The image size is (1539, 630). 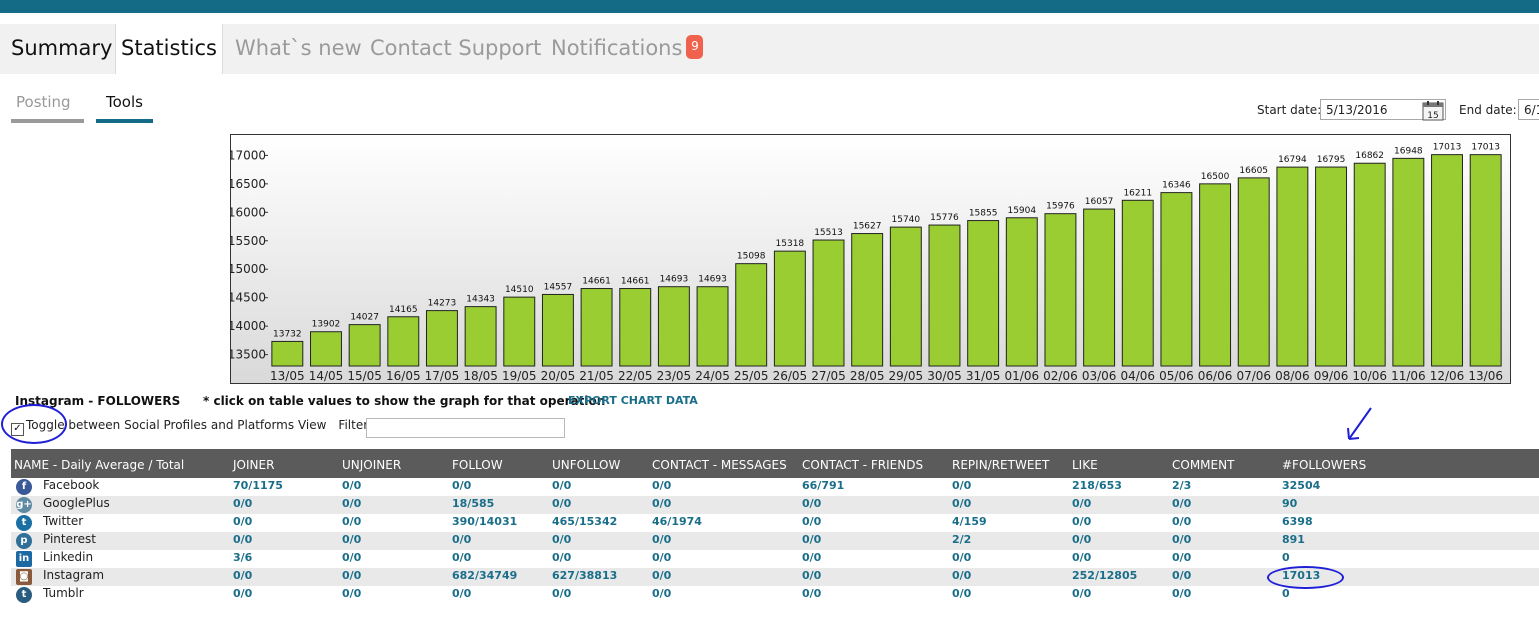 I want to click on x-tick-label: 09/06, so click(x=1331, y=376).